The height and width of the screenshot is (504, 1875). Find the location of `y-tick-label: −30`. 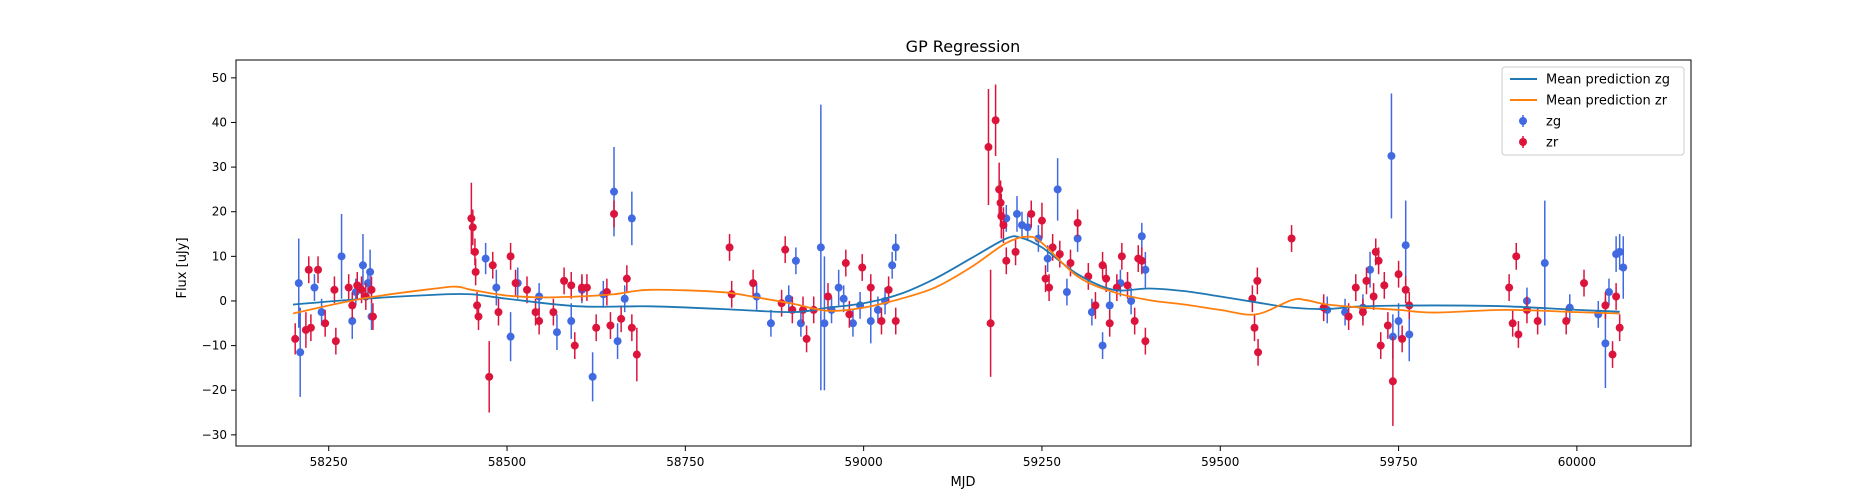

y-tick-label: −30 is located at coordinates (214, 435).